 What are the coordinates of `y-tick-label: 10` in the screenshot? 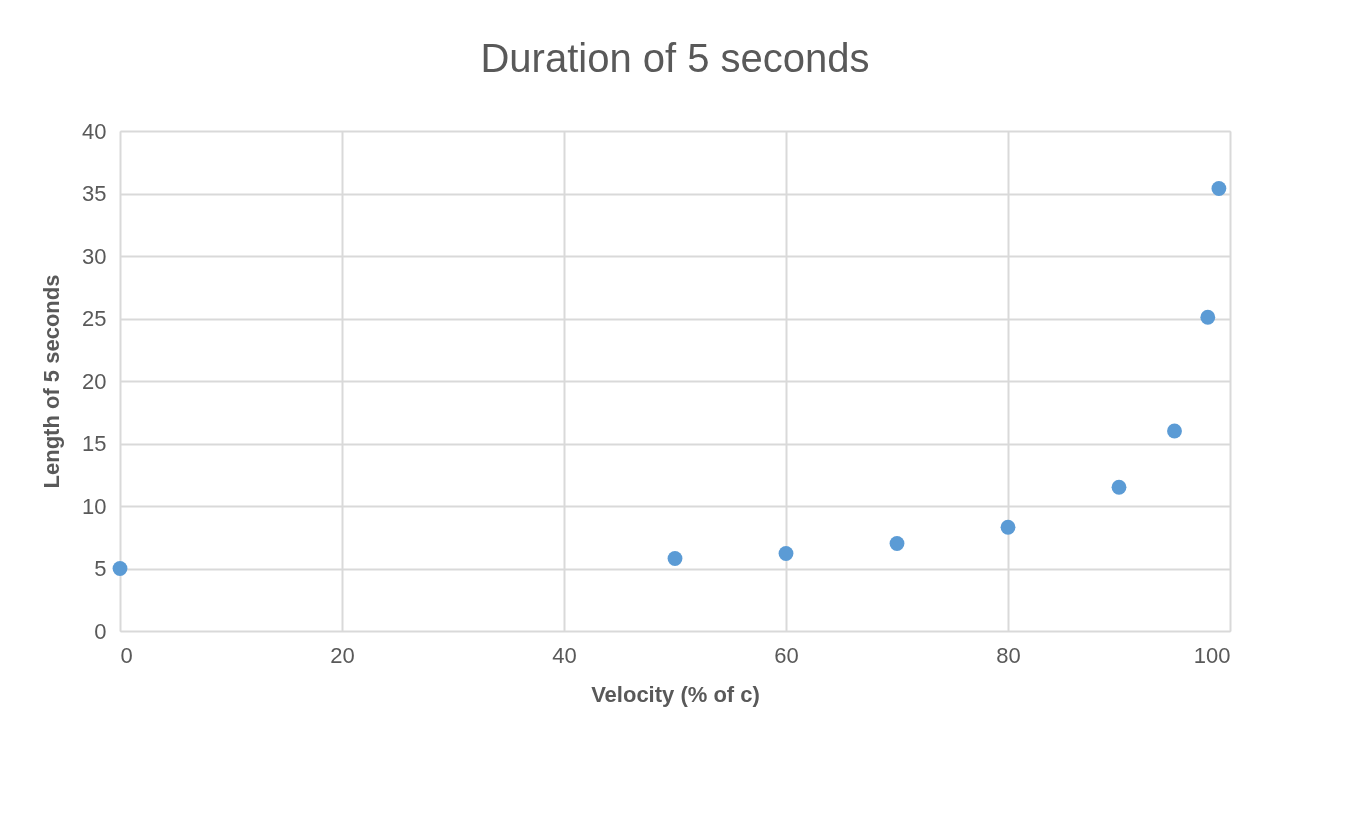 It's located at (94, 506).